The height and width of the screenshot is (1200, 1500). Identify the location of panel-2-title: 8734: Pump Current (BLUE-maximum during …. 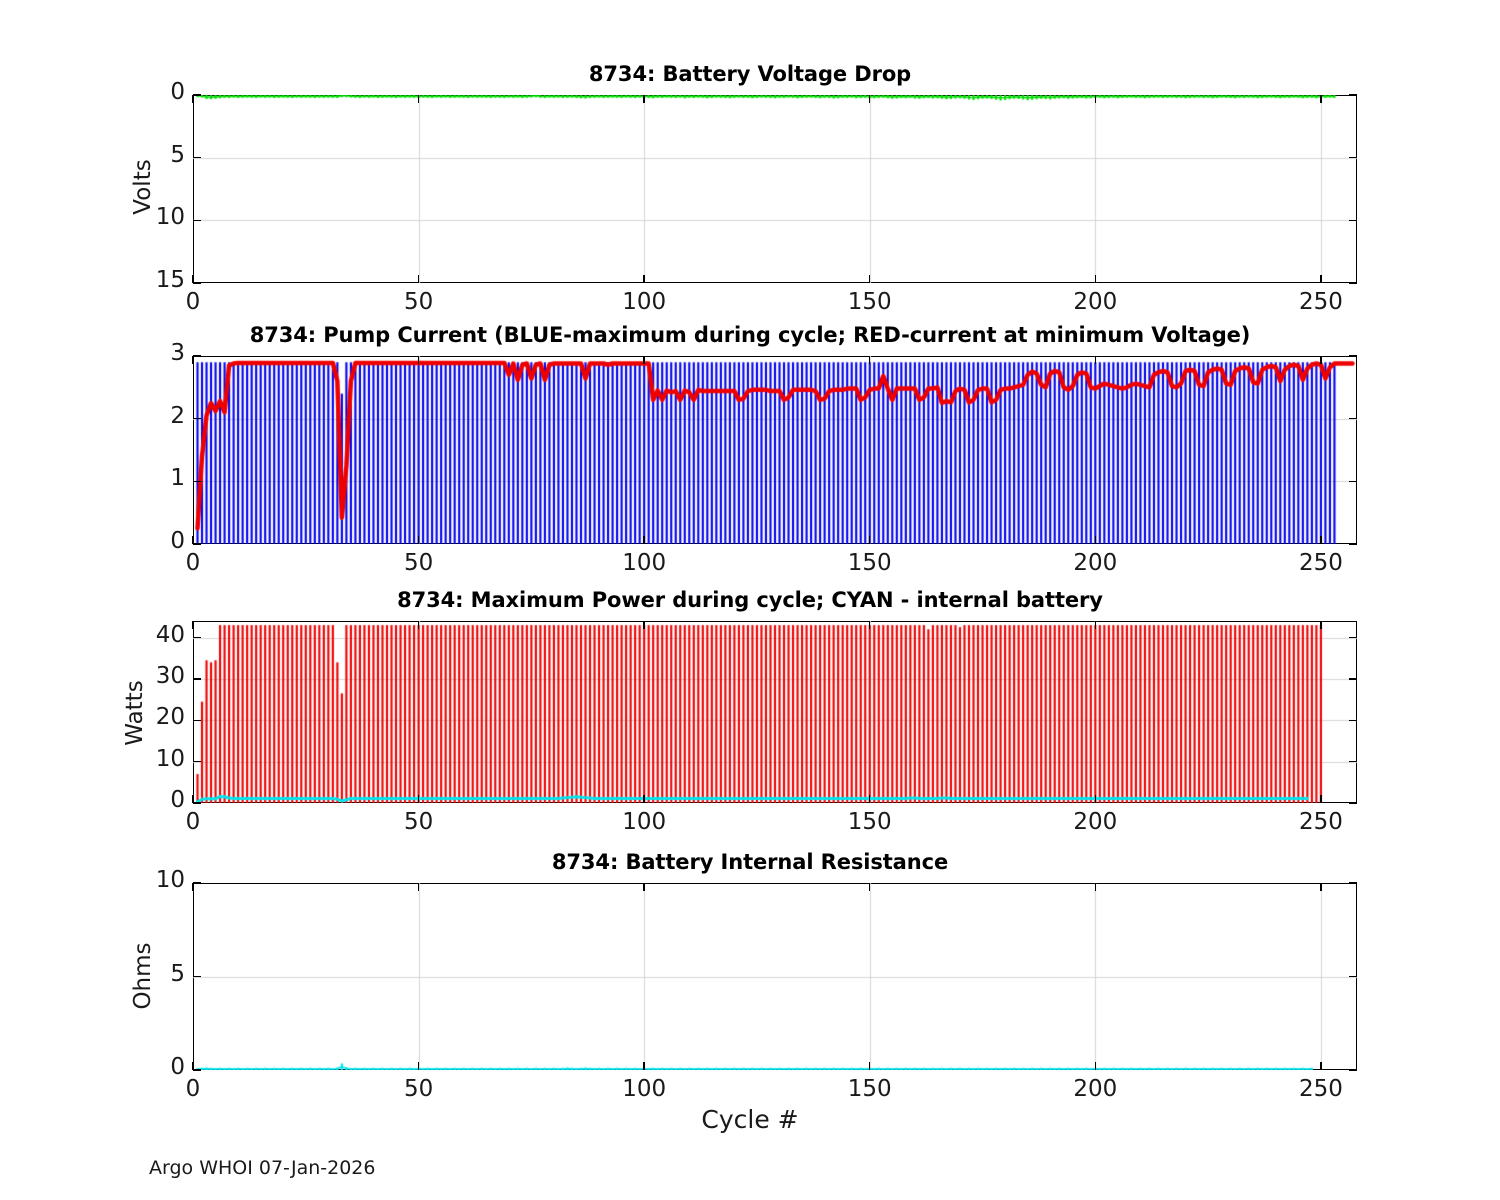
(750, 335).